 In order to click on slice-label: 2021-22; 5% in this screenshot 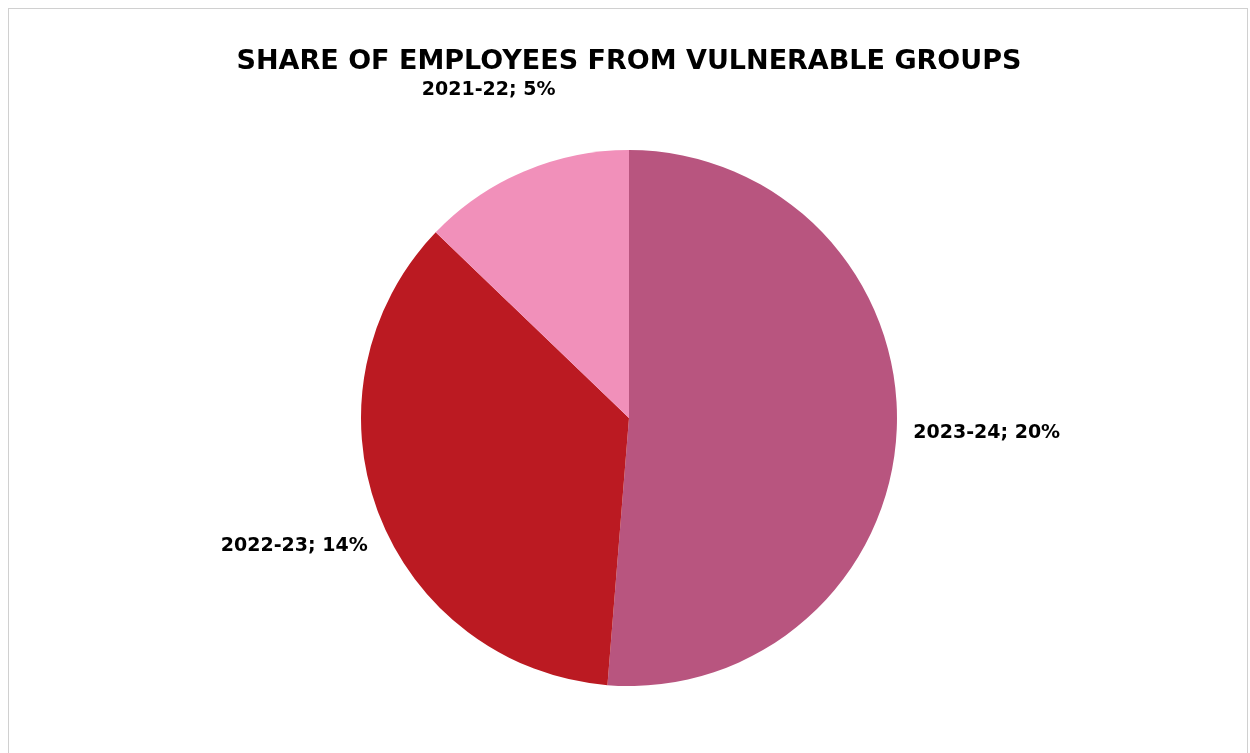, I will do `click(488, 87)`.